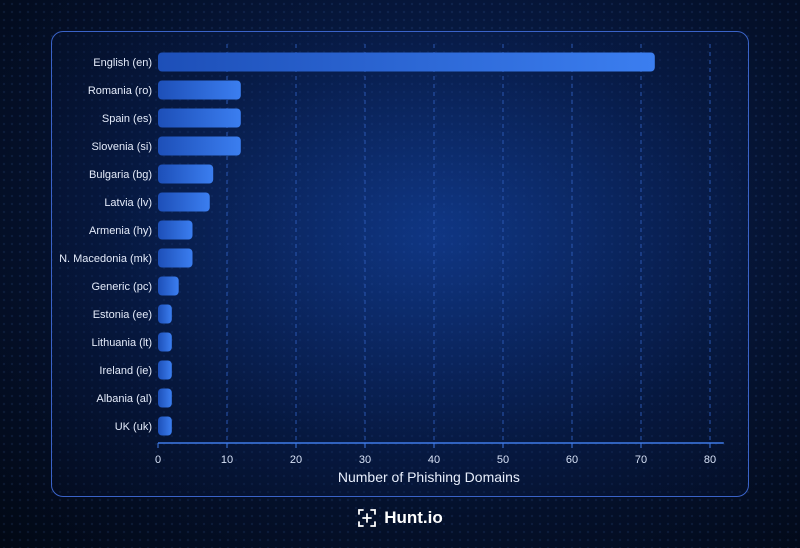 The height and width of the screenshot is (548, 800). Describe the element at coordinates (124, 399) in the screenshot. I see `y-category-label: Albania (al)` at that location.